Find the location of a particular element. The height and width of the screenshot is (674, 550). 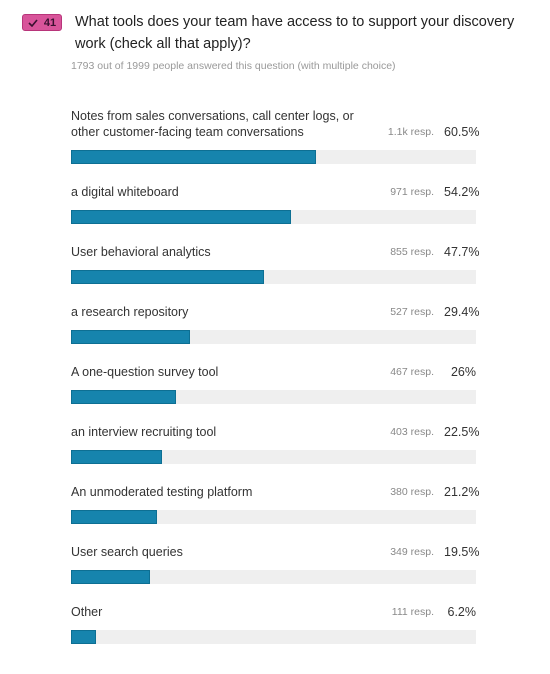

option-label: An unmoderated testing platform is located at coordinates (162, 492).